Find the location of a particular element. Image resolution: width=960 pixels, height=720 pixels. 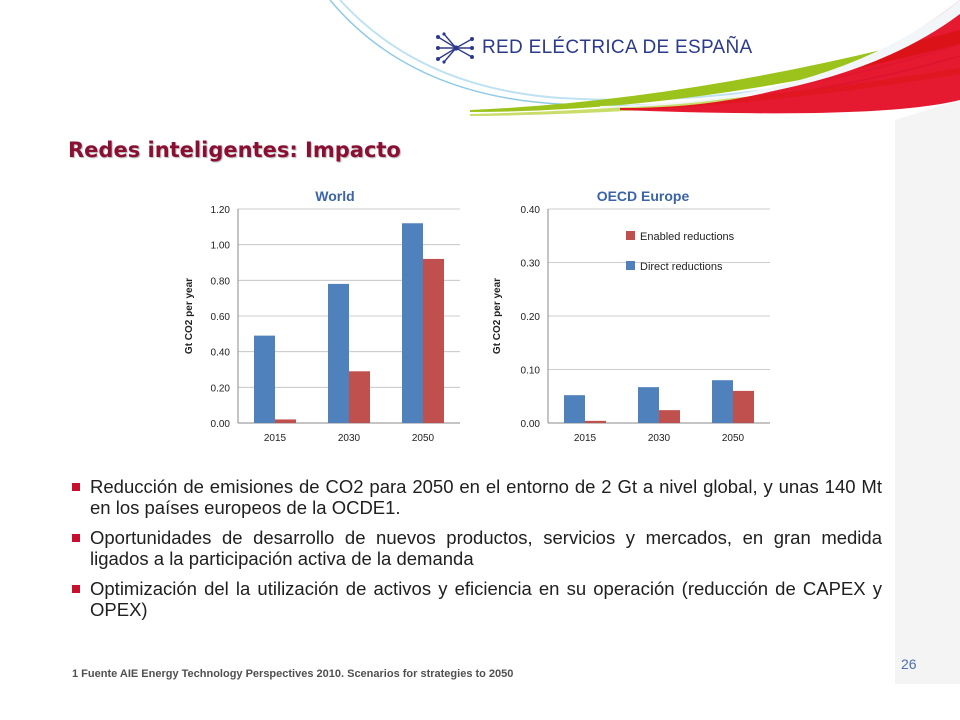

y-tick-label: 0.60 is located at coordinates (221, 317).